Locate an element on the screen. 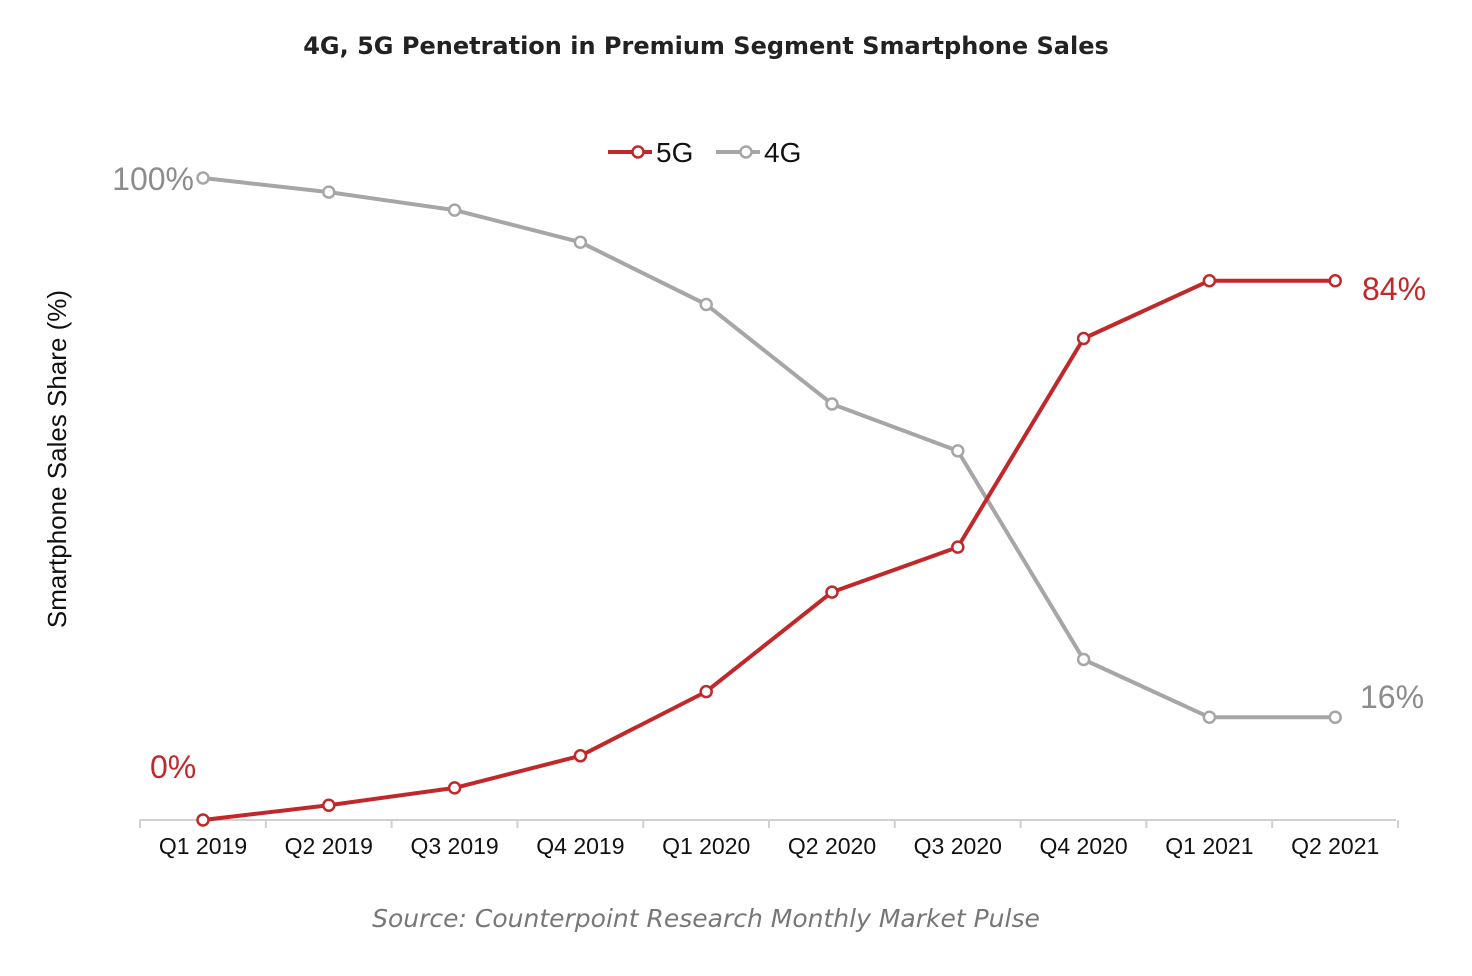 Image resolution: width=1472 pixels, height=976 pixels. x-tick-label: Q1 2021 is located at coordinates (1209, 846).